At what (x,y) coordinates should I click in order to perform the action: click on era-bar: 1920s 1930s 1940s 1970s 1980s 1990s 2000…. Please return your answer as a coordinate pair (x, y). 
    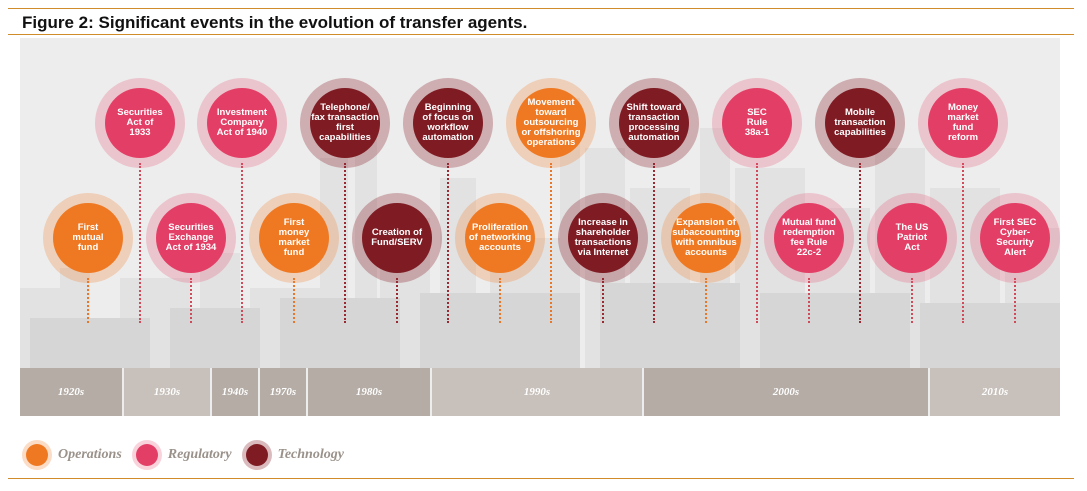
    Looking at the image, I should click on (540, 392).